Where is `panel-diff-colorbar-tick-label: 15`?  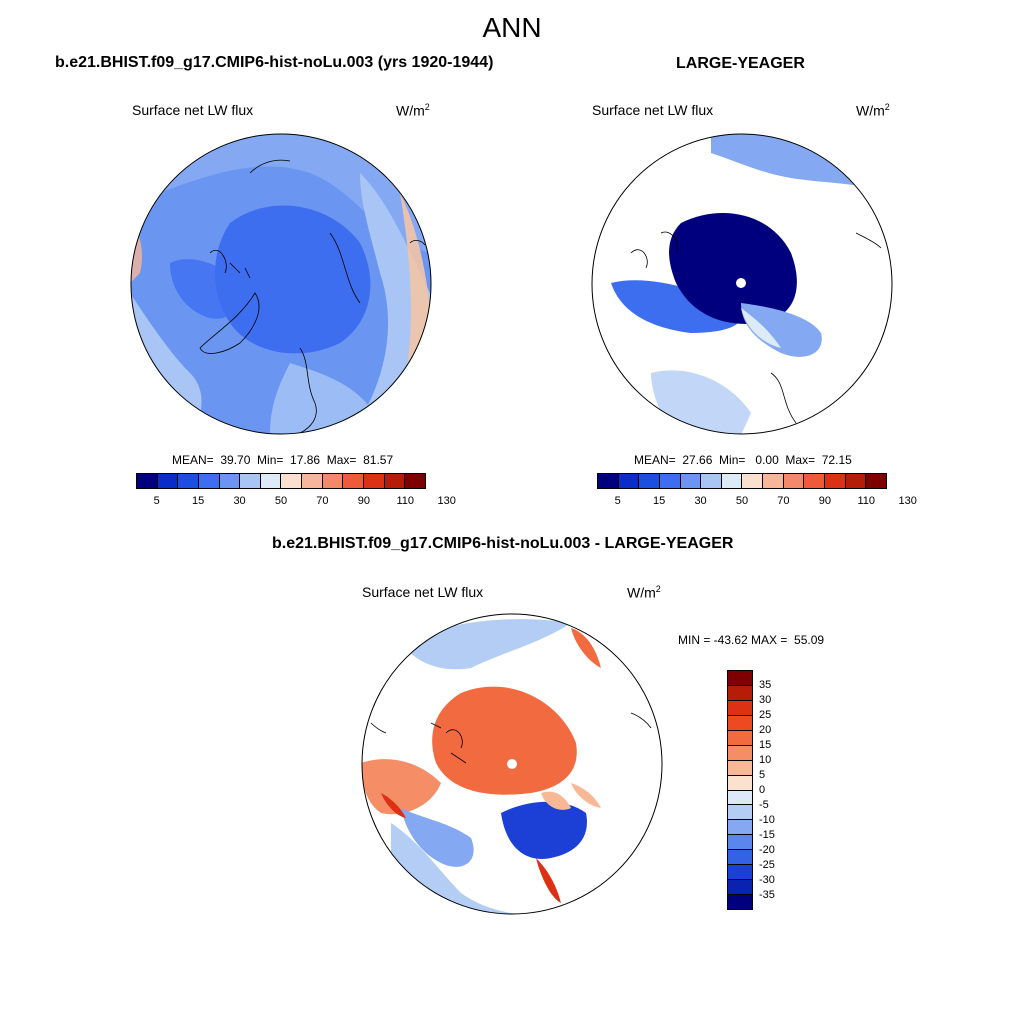 panel-diff-colorbar-tick-label: 15 is located at coordinates (765, 745).